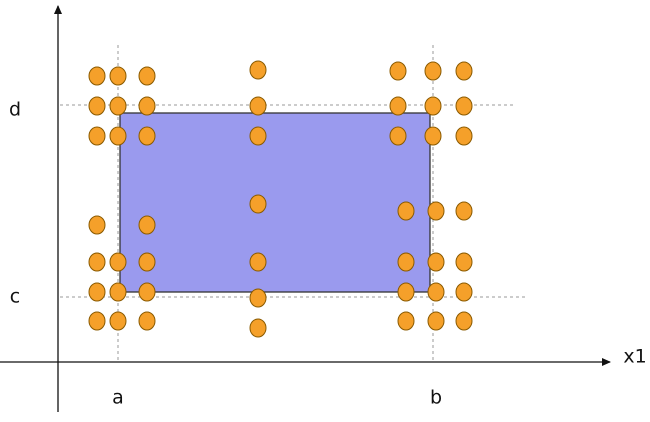 This screenshot has height=422, width=650. I want to click on x-axis-label: x1, so click(634, 357).